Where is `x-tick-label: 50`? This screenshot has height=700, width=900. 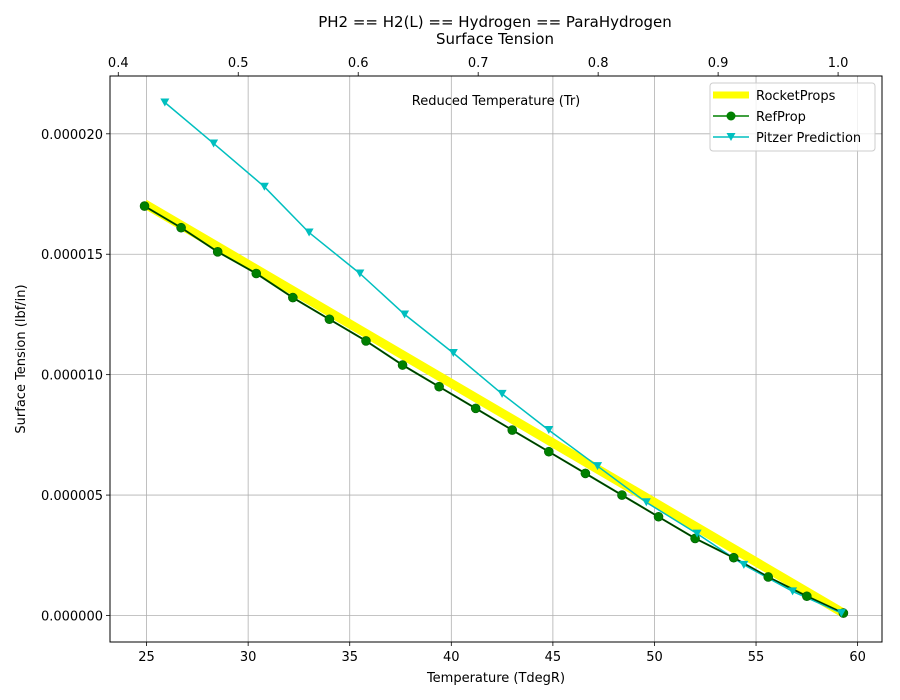 x-tick-label: 50 is located at coordinates (654, 657).